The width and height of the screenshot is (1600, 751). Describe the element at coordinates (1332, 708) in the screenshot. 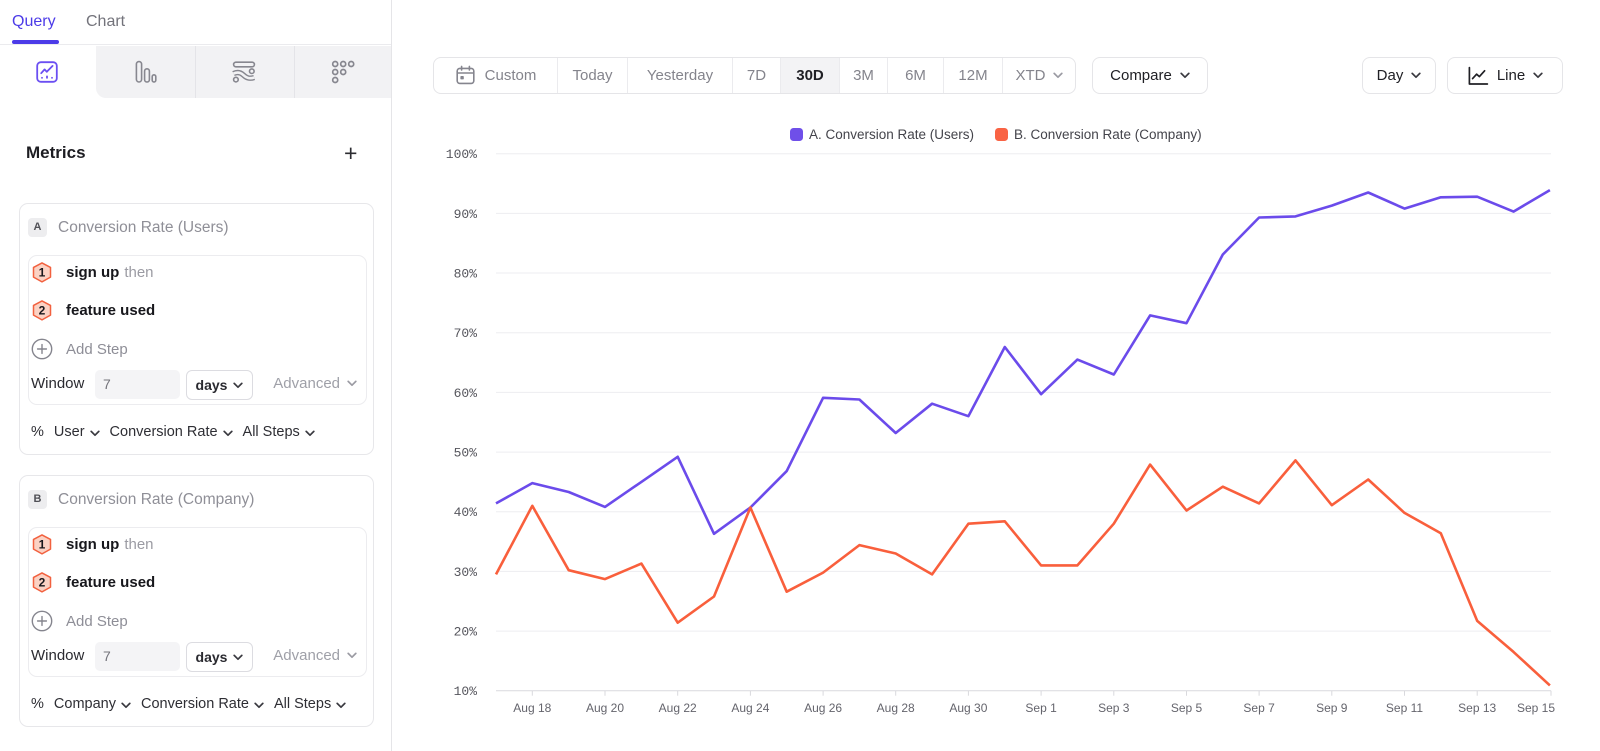

I see `svg-text: Sep 9` at that location.